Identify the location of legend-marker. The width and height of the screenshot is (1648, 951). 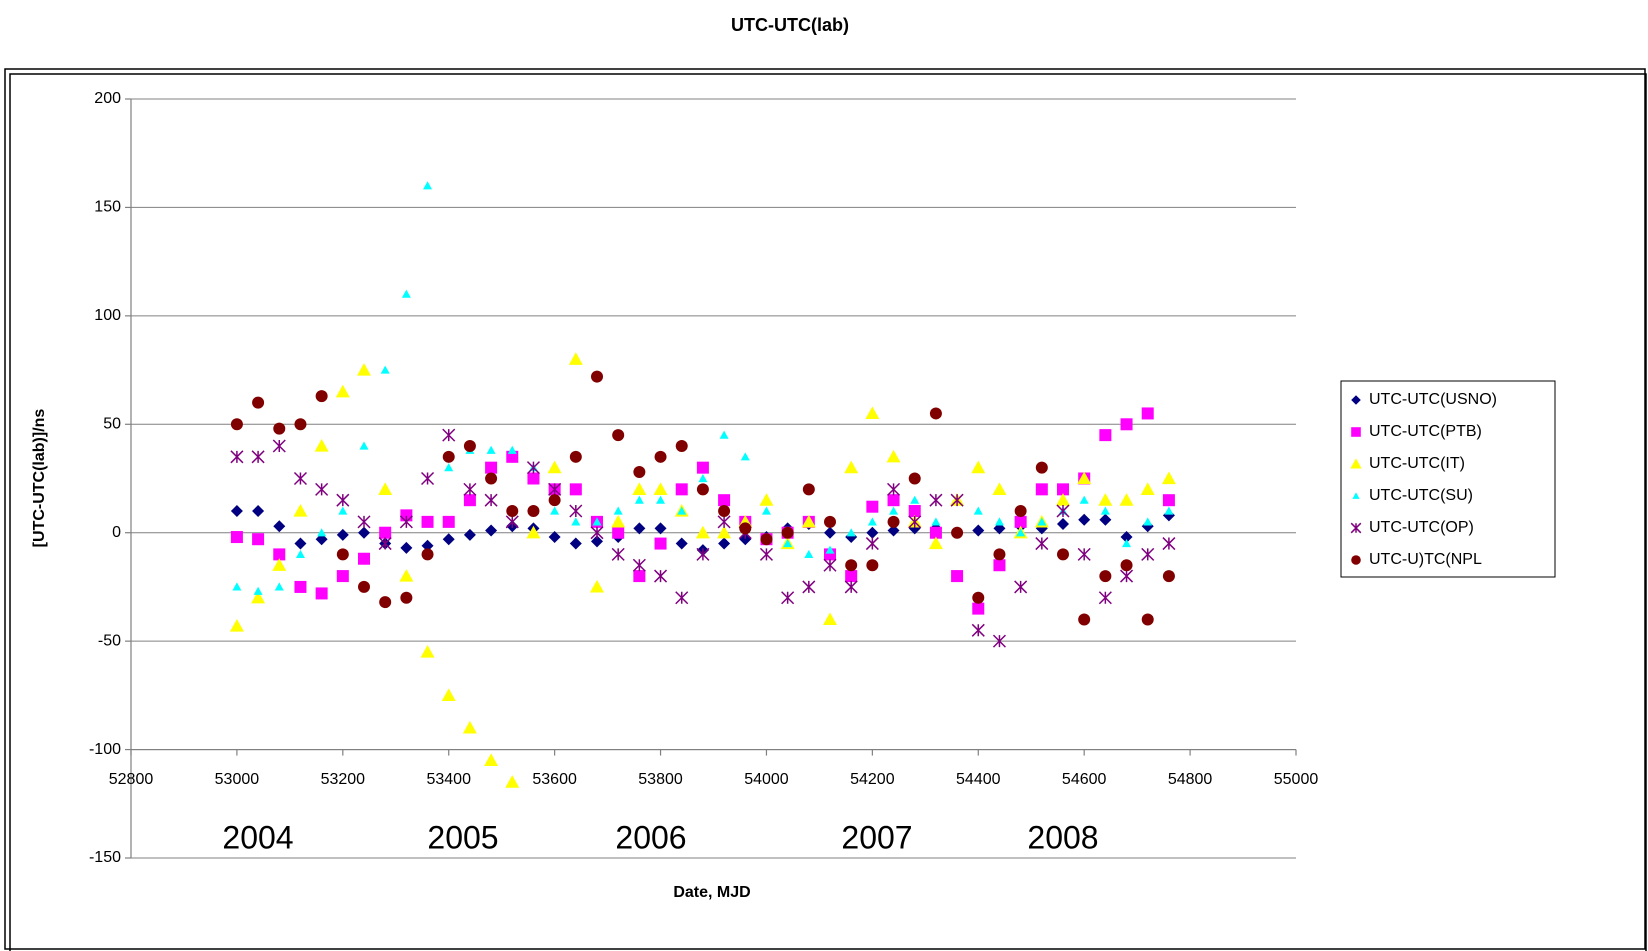
(1356, 560).